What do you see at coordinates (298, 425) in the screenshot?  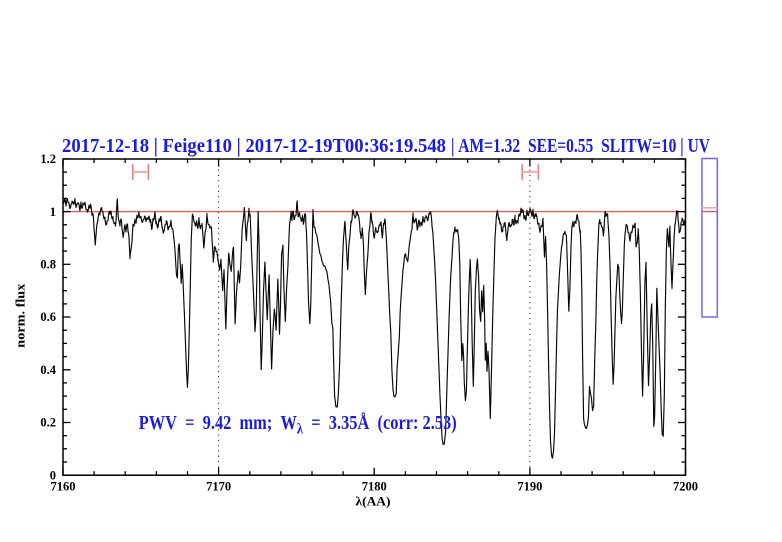 I see `svg-text:PWV = 9.42 mm; Wλ = 3.35: PWV = 9.42 mm; Wλ = 3.35Å (corr: 2.53)` at bounding box center [298, 425].